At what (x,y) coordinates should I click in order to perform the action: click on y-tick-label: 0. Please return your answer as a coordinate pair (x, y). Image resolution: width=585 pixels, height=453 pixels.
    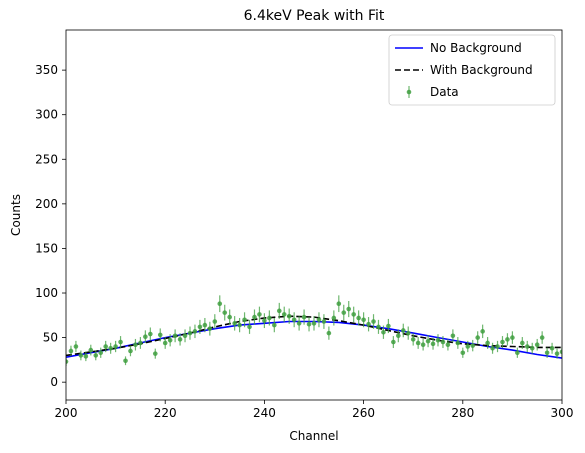
    Looking at the image, I should click on (54, 382).